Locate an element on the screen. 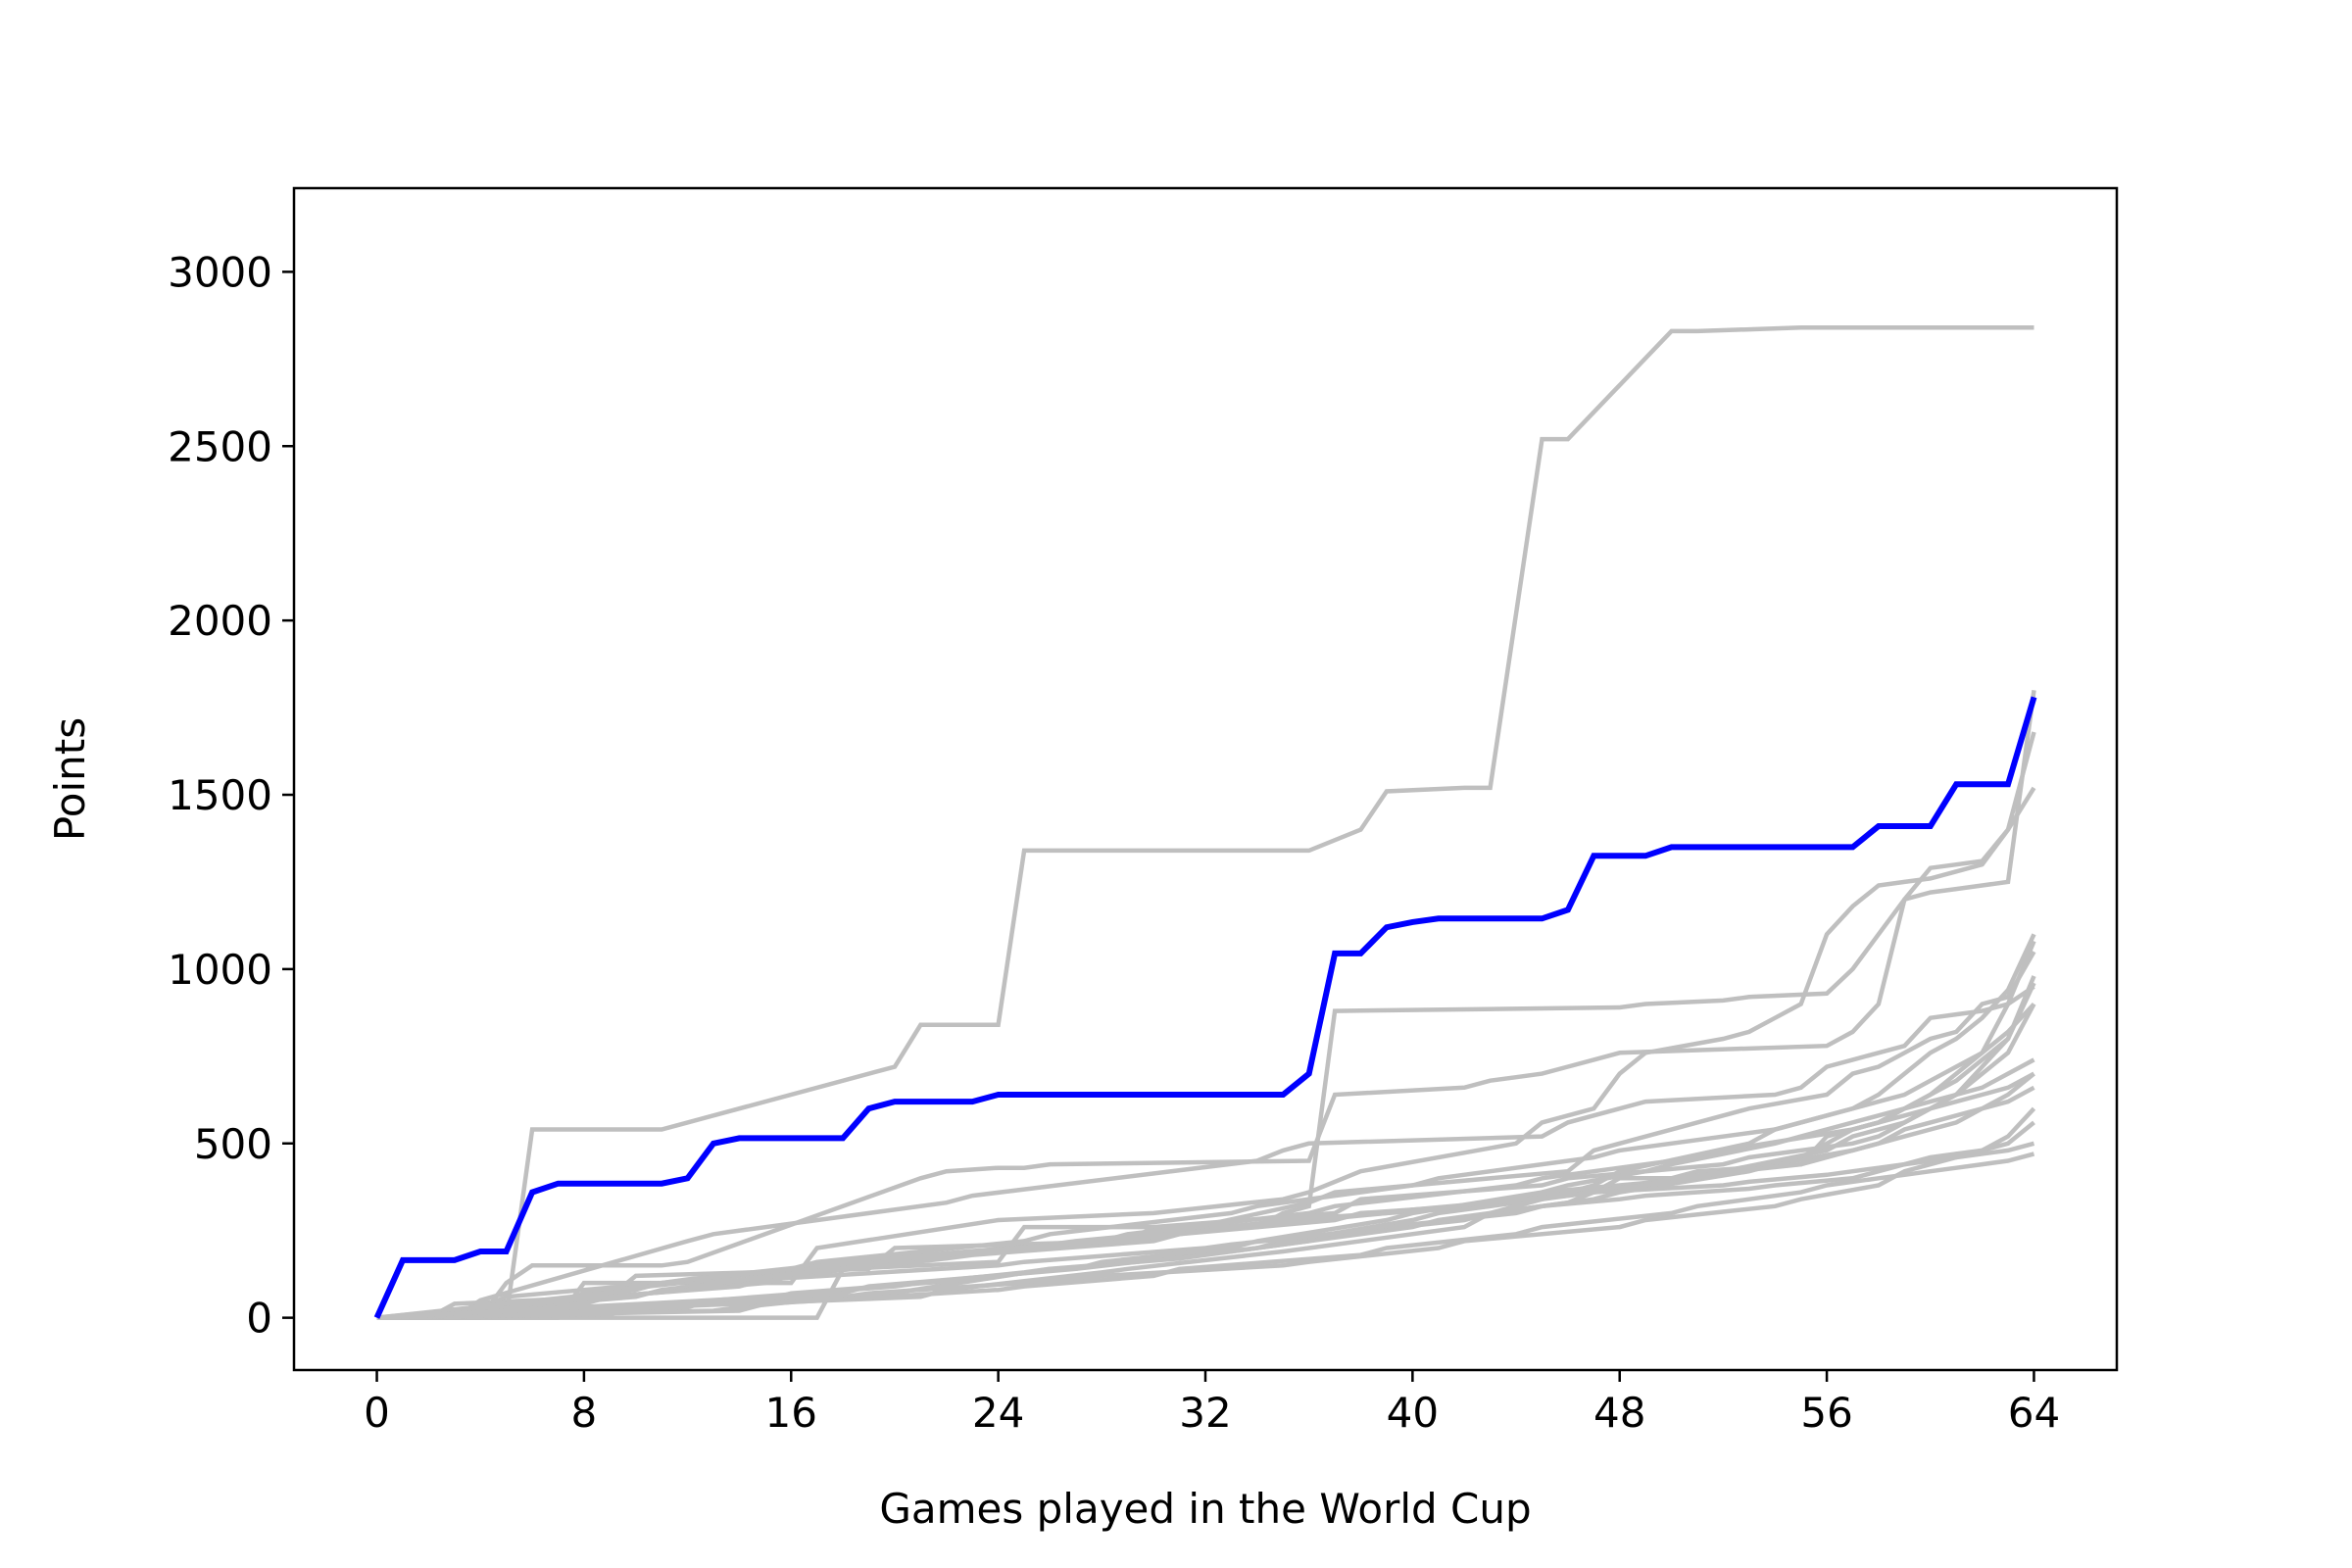  y-tick-label: 500 is located at coordinates (233, 1144).